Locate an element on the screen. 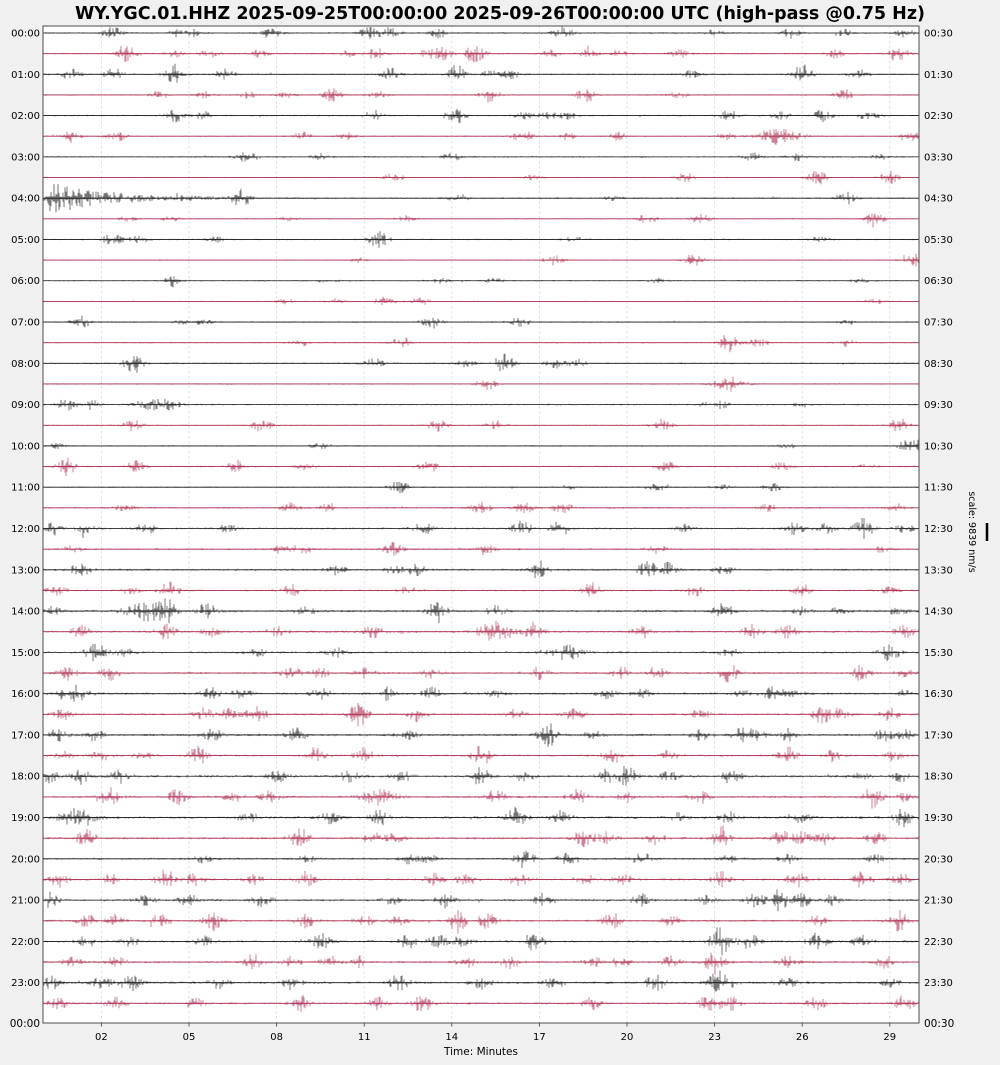 This screenshot has height=1065, width=1000. left-time-label: 18:00 is located at coordinates (25, 777).